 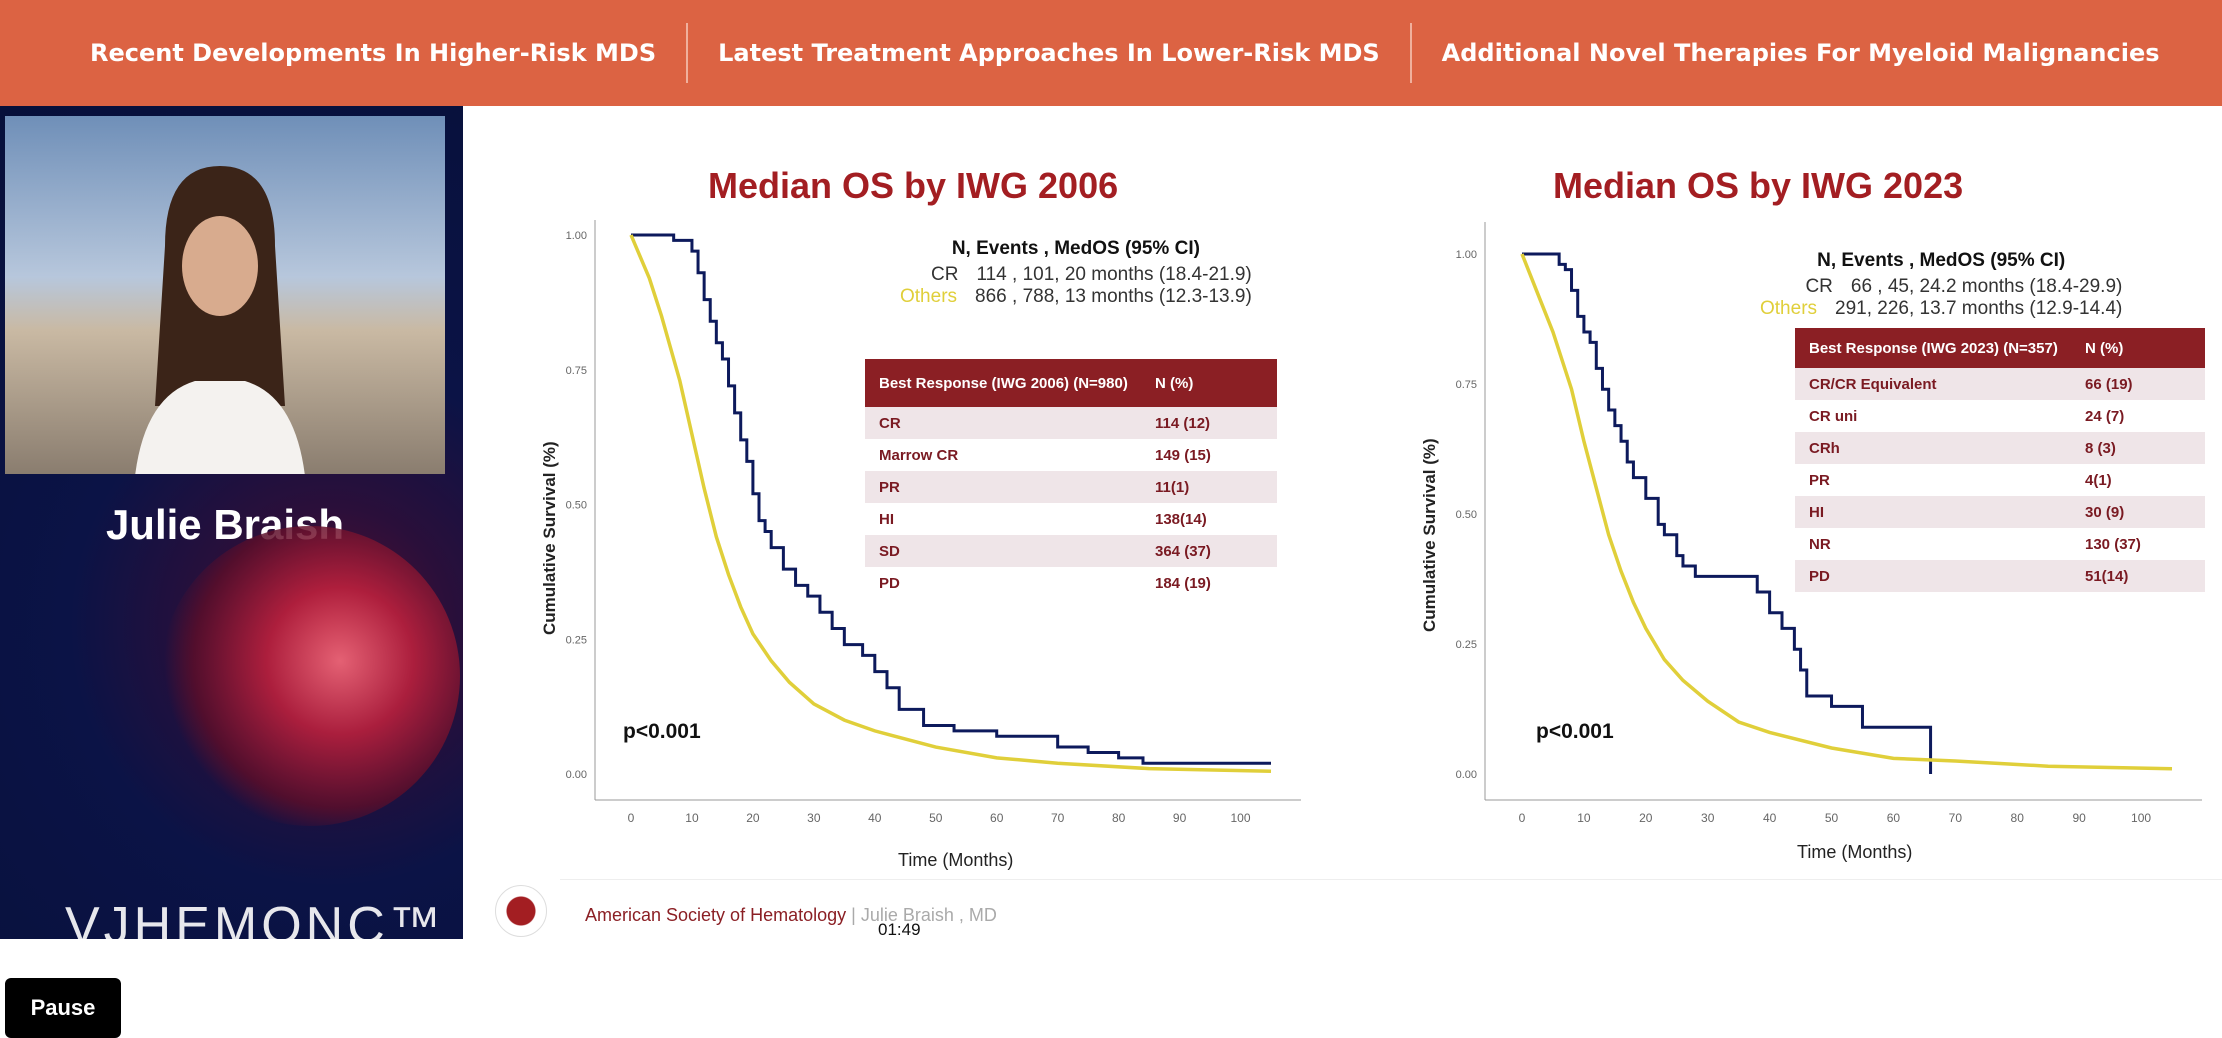 I want to click on table-row: Marrow CR 149 (15), so click(x=1071, y=455).